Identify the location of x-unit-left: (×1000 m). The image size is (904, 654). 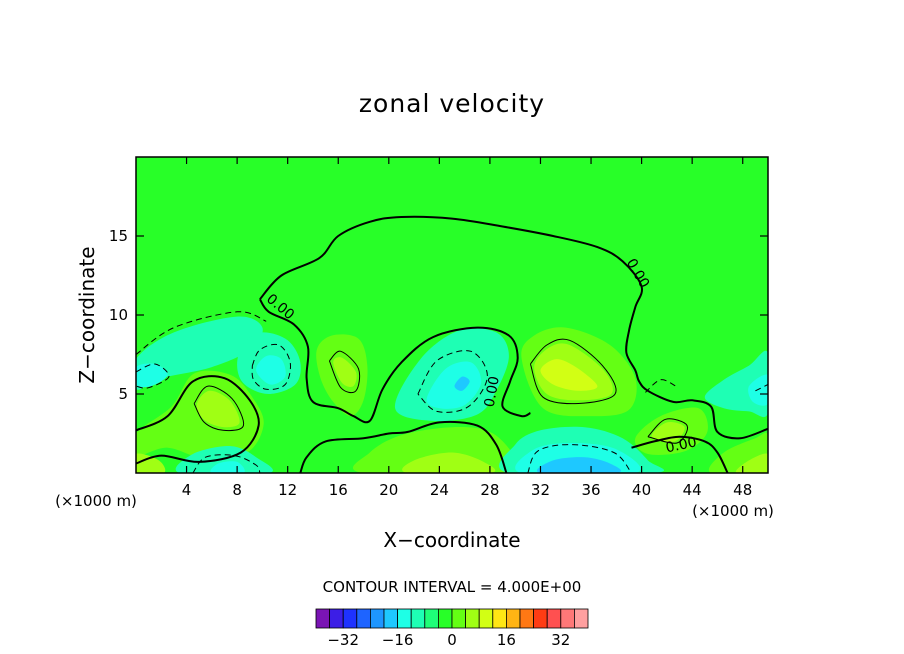
(96, 501).